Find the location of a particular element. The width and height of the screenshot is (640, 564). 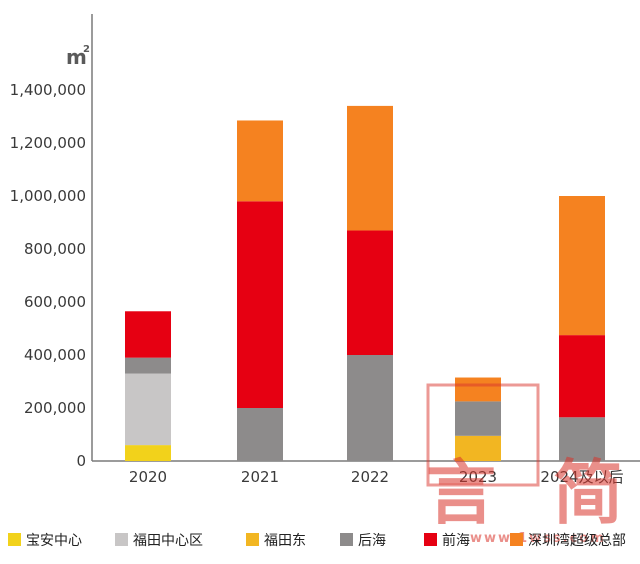

x-tick-label: 2020 is located at coordinates (148, 477).